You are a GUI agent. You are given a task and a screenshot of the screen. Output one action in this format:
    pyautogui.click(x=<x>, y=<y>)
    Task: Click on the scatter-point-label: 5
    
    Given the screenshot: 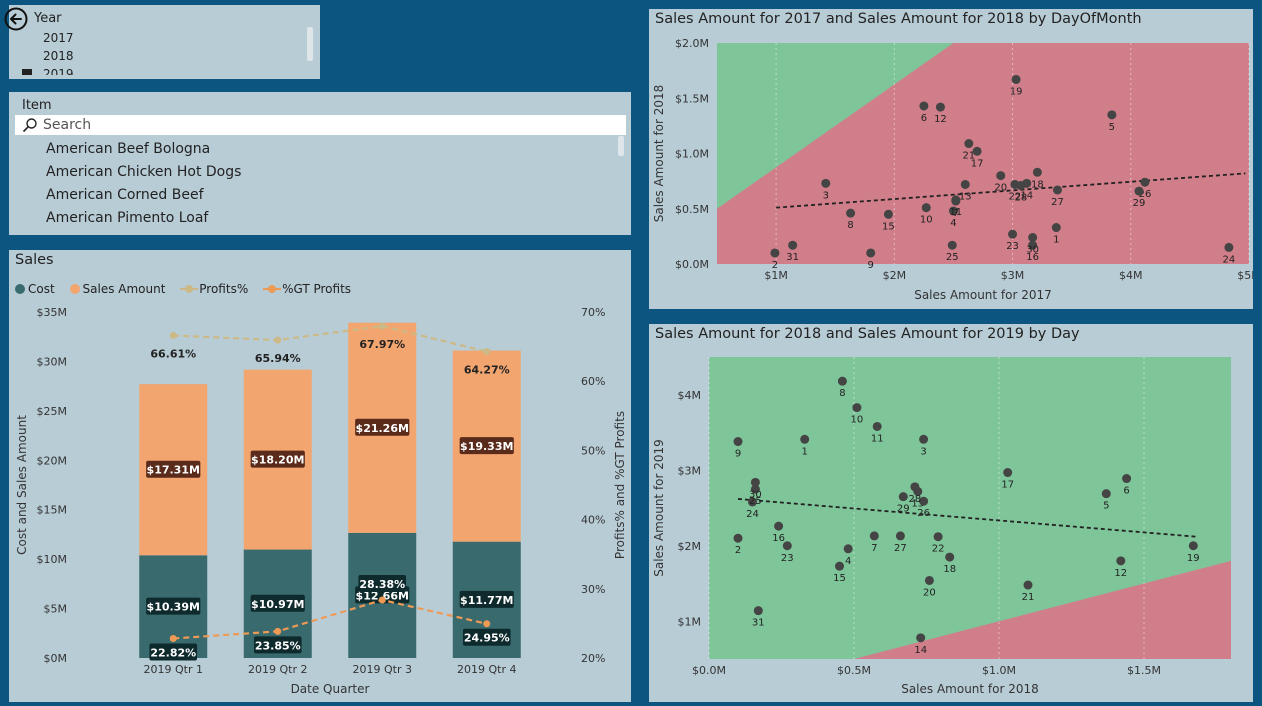 What is the action you would take?
    pyautogui.click(x=1112, y=127)
    